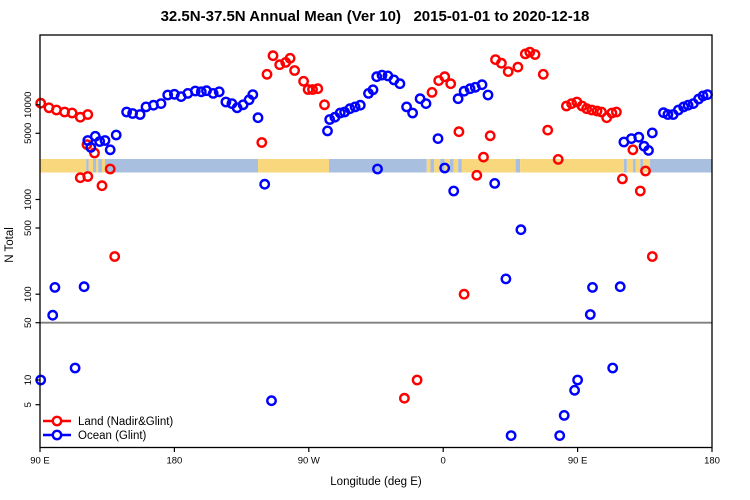 This screenshot has height=500, width=750. Describe the element at coordinates (28, 133) in the screenshot. I see `y-tick-label: 5000` at that location.